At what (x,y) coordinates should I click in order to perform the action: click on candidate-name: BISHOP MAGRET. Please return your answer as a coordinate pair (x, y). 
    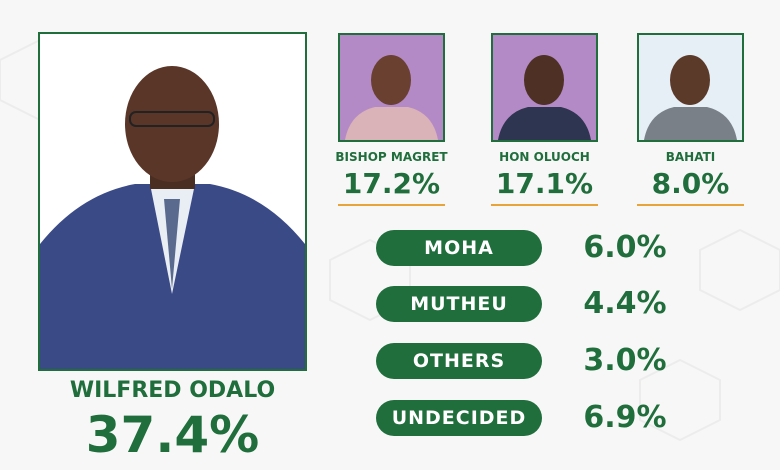
    Looking at the image, I should click on (391, 157).